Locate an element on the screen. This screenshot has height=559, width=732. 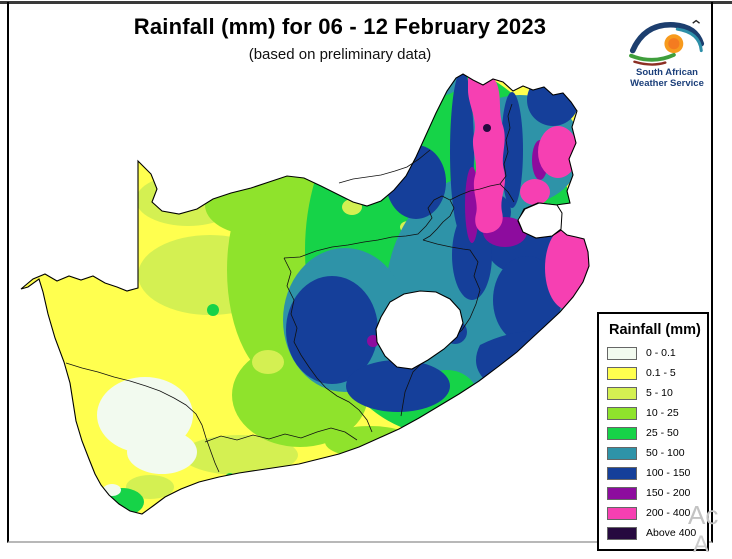
legend-item: 0.1 - 5 is located at coordinates (654, 373).